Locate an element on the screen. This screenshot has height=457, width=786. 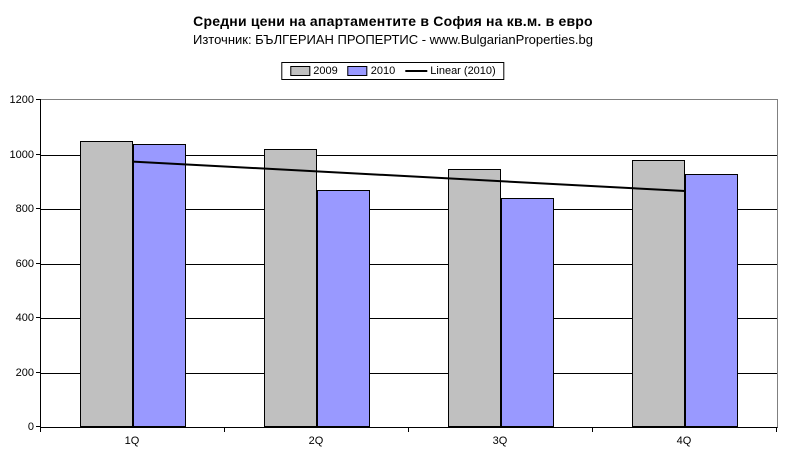
x-axis-label-3Q: 3Q is located at coordinates (500, 441).